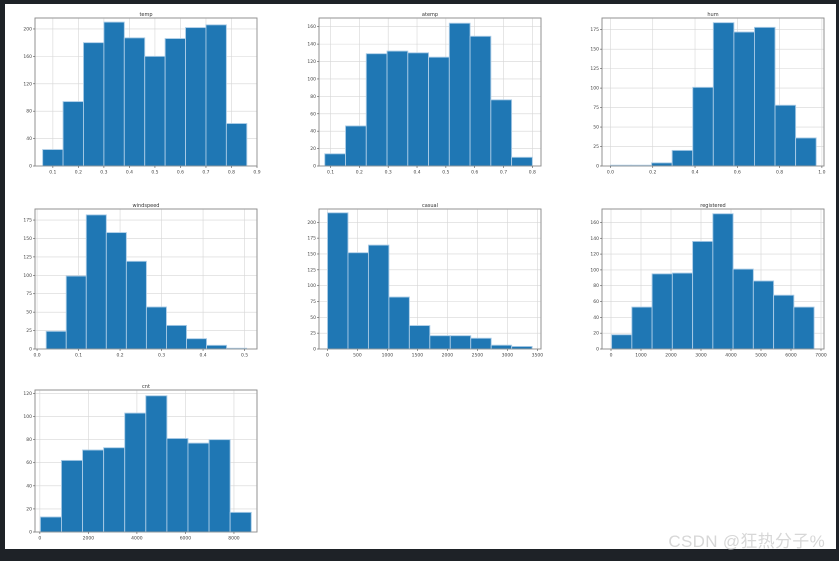 The image size is (839, 561). Describe the element at coordinates (538, 356) in the screenshot. I see `x-tick-label: 3500` at that location.